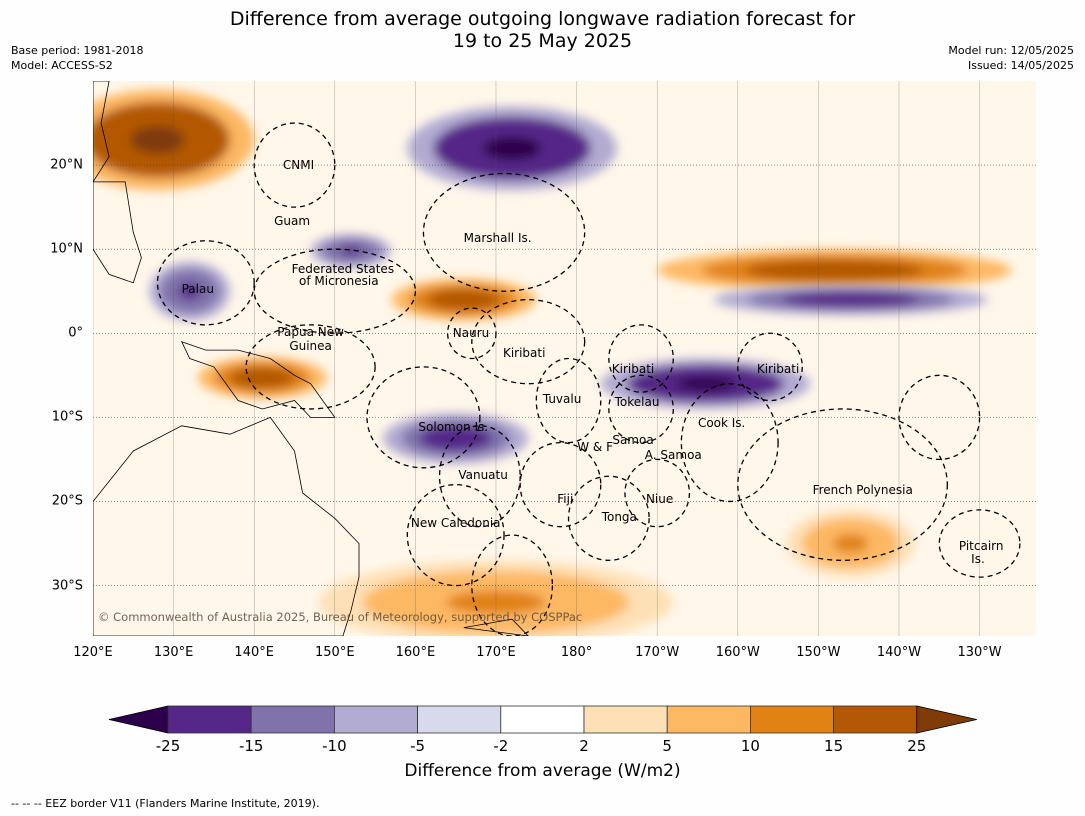 The height and width of the screenshot is (816, 1085). Describe the element at coordinates (637, 402) in the screenshot. I see `place-label: Tokelau` at that location.